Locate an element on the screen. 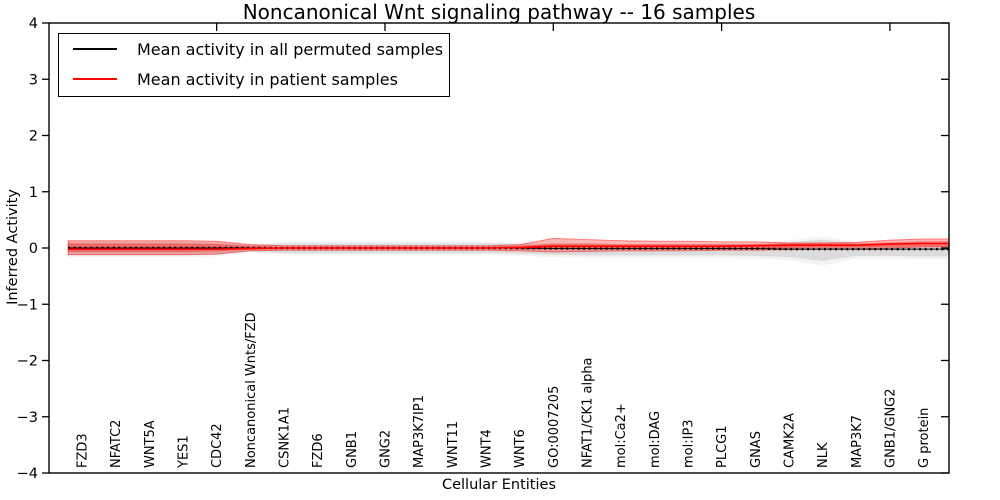 The width and height of the screenshot is (1000, 500). y-tick-label: −1 is located at coordinates (27, 305).